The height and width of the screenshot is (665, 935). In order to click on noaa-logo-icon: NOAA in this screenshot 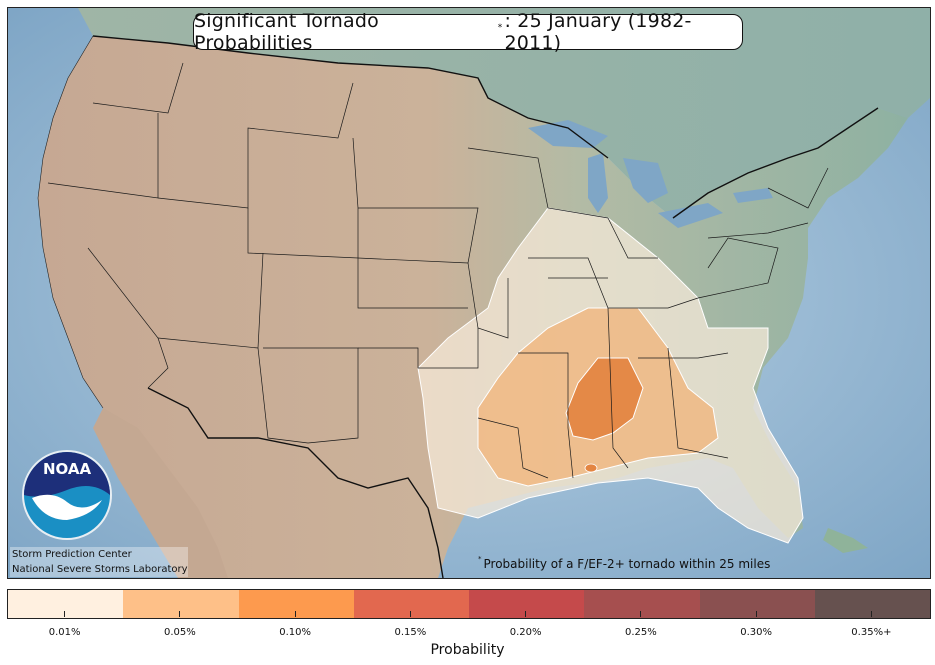, I will do `click(67, 495)`.